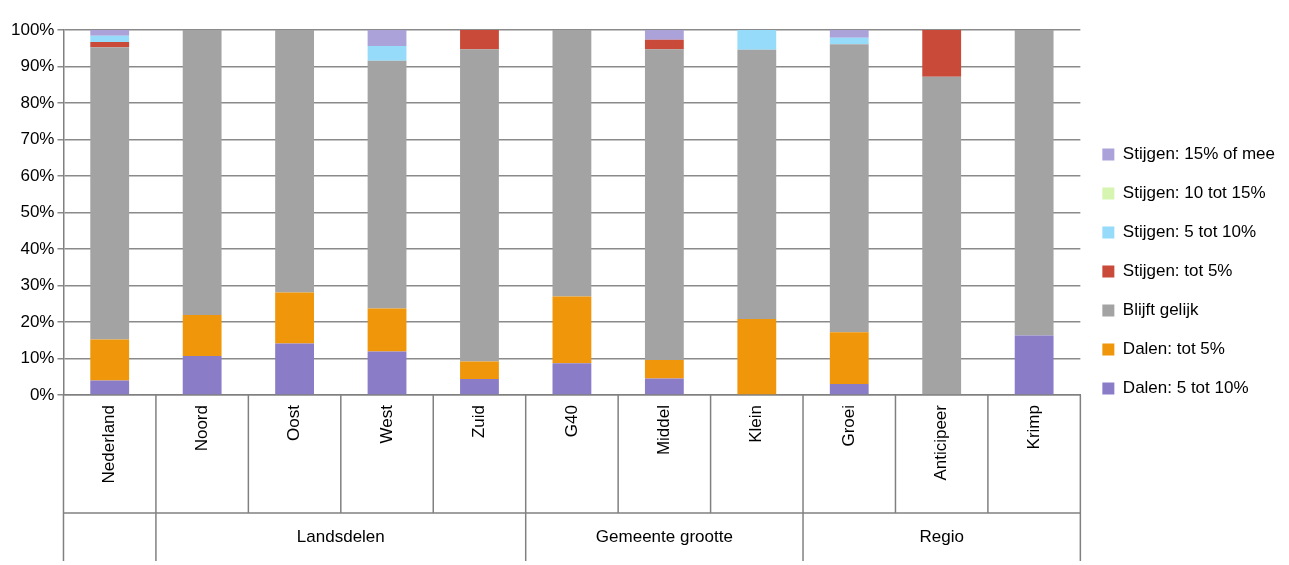 The width and height of the screenshot is (1289, 565). Describe the element at coordinates (571, 421) in the screenshot. I see `x-tick-label: G40` at that location.